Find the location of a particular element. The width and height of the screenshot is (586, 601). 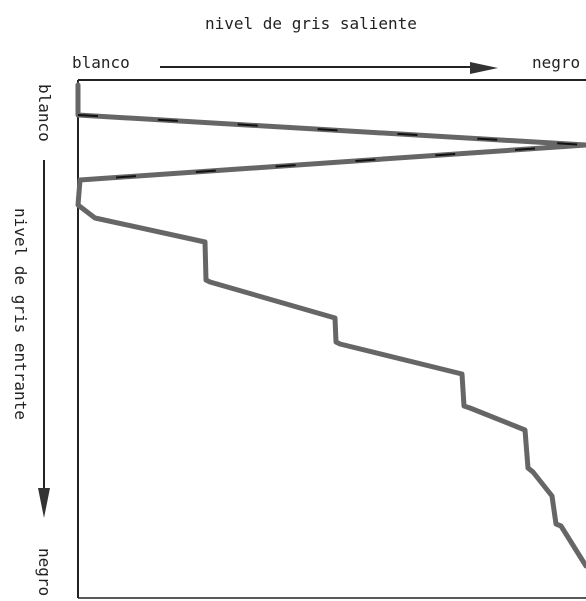

x-axis-start-label: blanco is located at coordinates (101, 62).